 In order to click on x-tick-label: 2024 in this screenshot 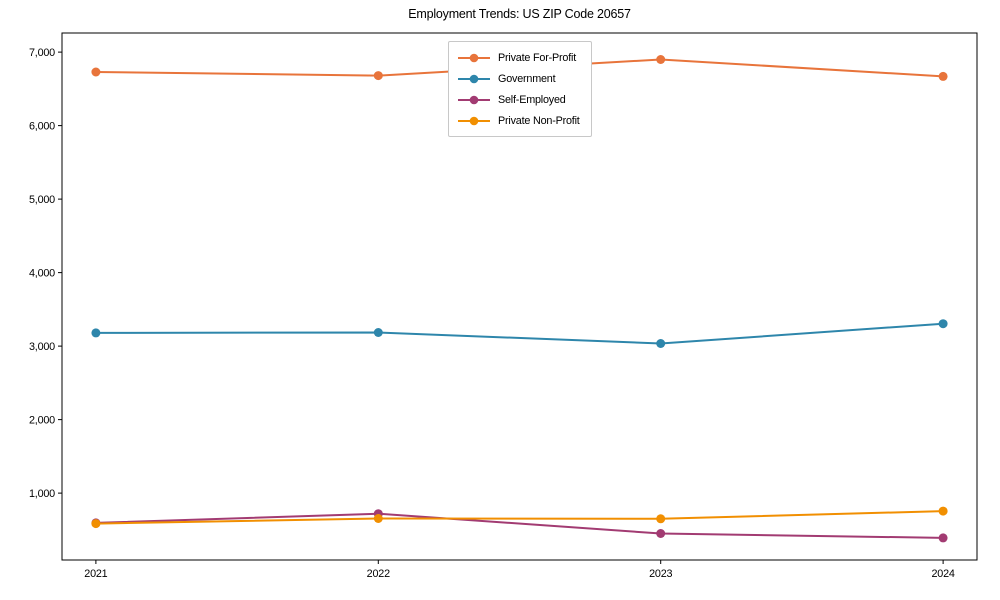, I will do `click(942, 574)`.